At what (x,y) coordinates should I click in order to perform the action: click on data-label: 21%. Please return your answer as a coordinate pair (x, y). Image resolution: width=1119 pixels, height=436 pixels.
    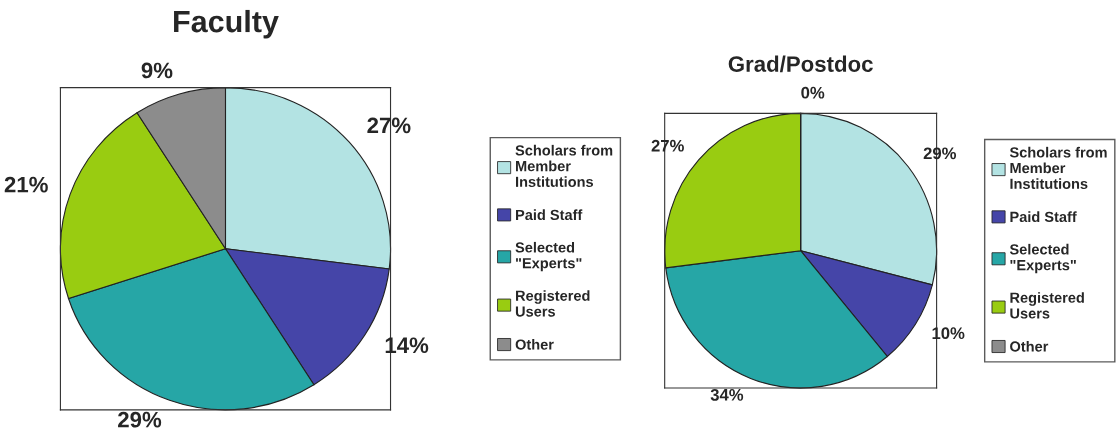
    Looking at the image, I should click on (26, 184).